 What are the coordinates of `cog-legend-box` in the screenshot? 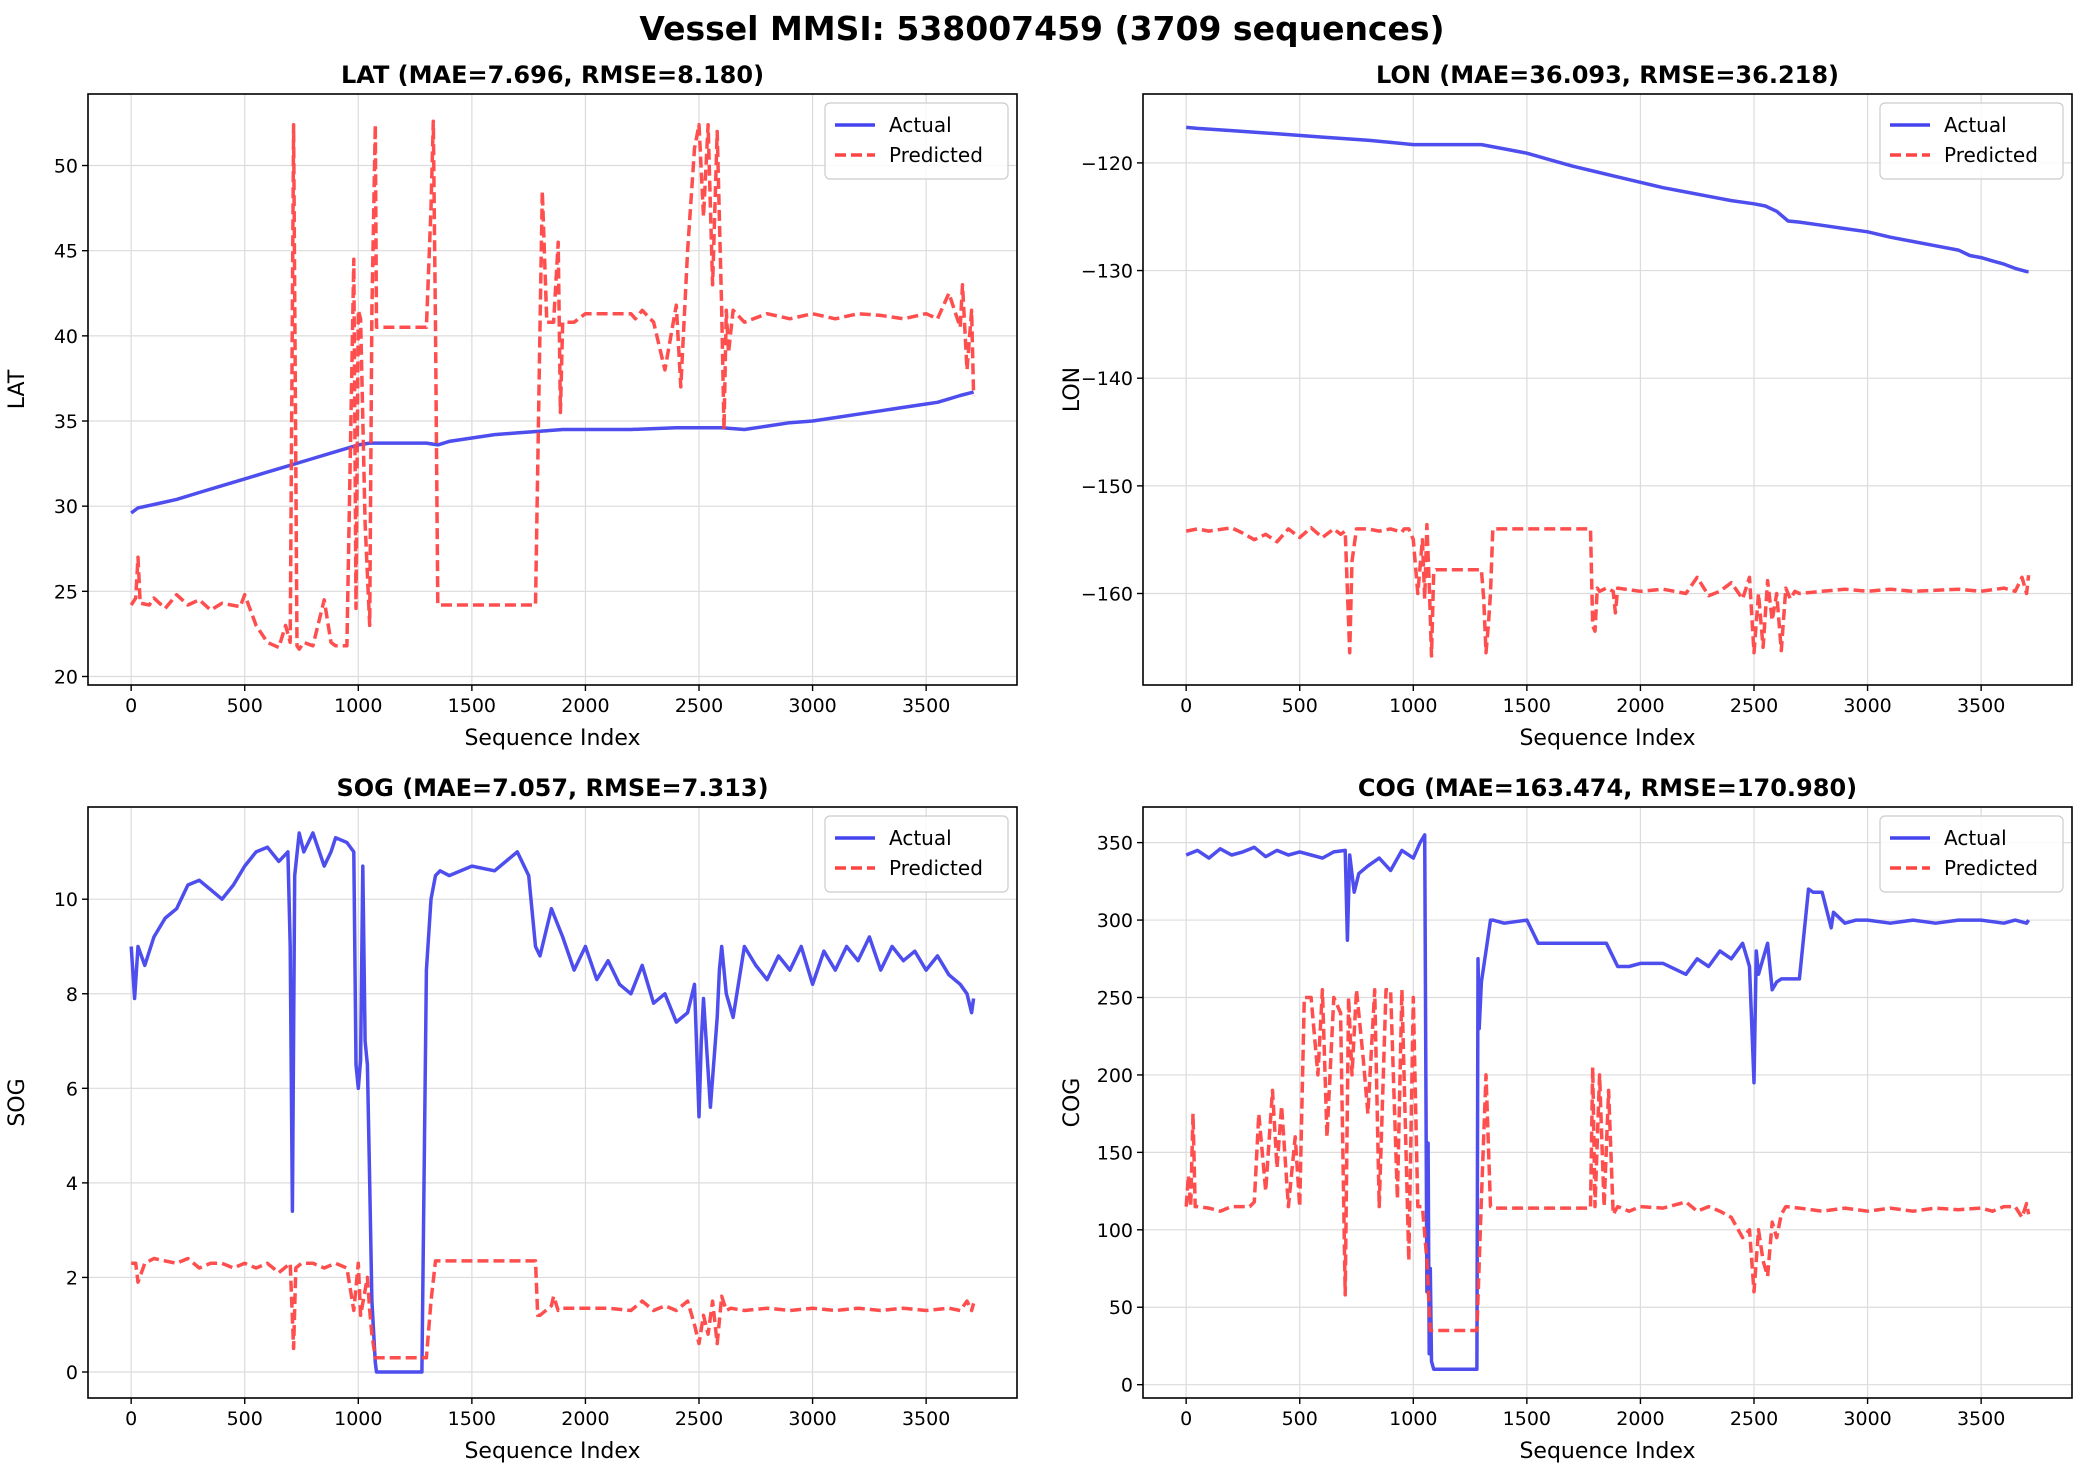 It's located at (1971, 854).